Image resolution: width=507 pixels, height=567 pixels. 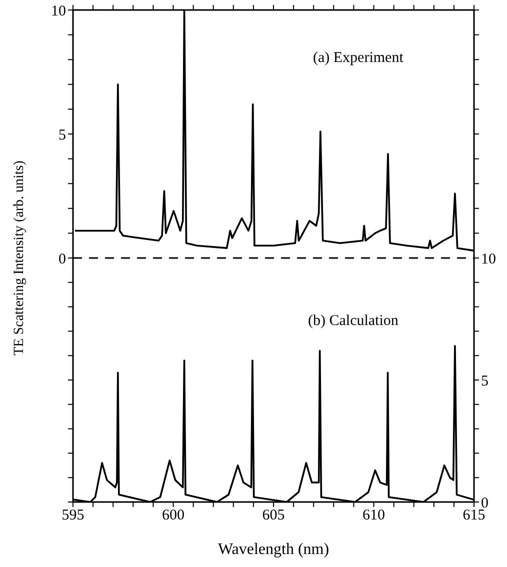 What do you see at coordinates (353, 321) in the screenshot?
I see `annotation: (b) Calculation` at bounding box center [353, 321].